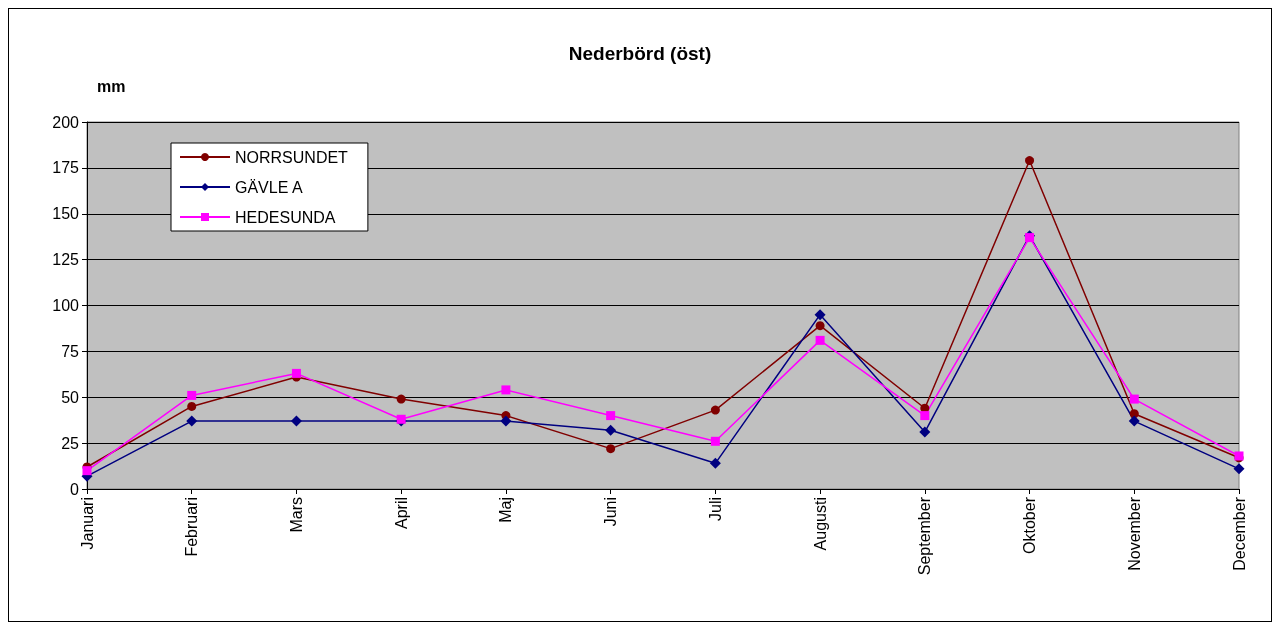  I want to click on chart-title: Nederbörd (öst), so click(640, 53).